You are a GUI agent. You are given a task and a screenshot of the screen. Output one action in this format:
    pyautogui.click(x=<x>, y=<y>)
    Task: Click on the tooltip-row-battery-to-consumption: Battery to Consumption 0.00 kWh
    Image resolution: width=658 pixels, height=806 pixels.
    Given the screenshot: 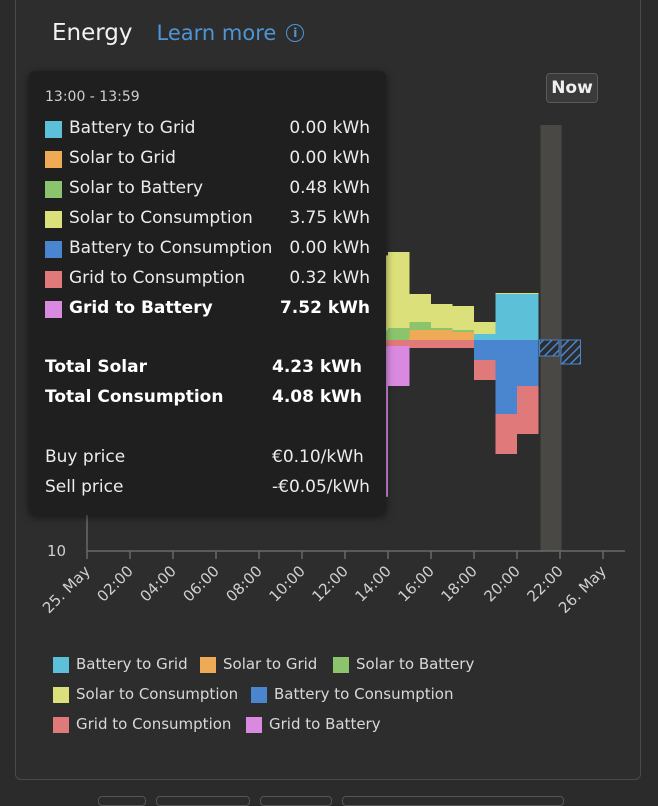 What is the action you would take?
    pyautogui.click(x=207, y=249)
    